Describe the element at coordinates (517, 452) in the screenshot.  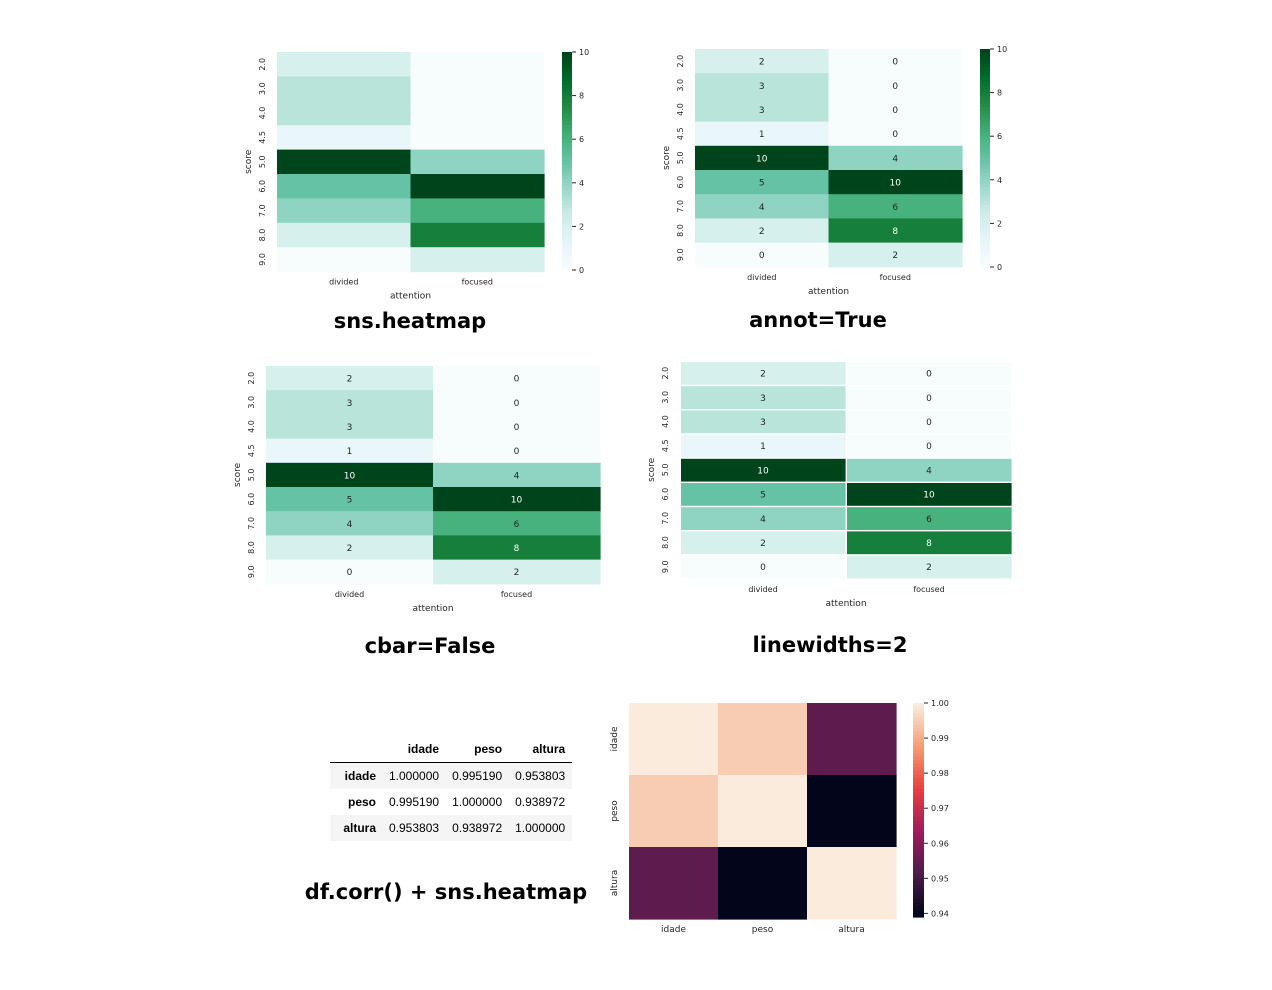
I see `cell-annotation: 0` at that location.